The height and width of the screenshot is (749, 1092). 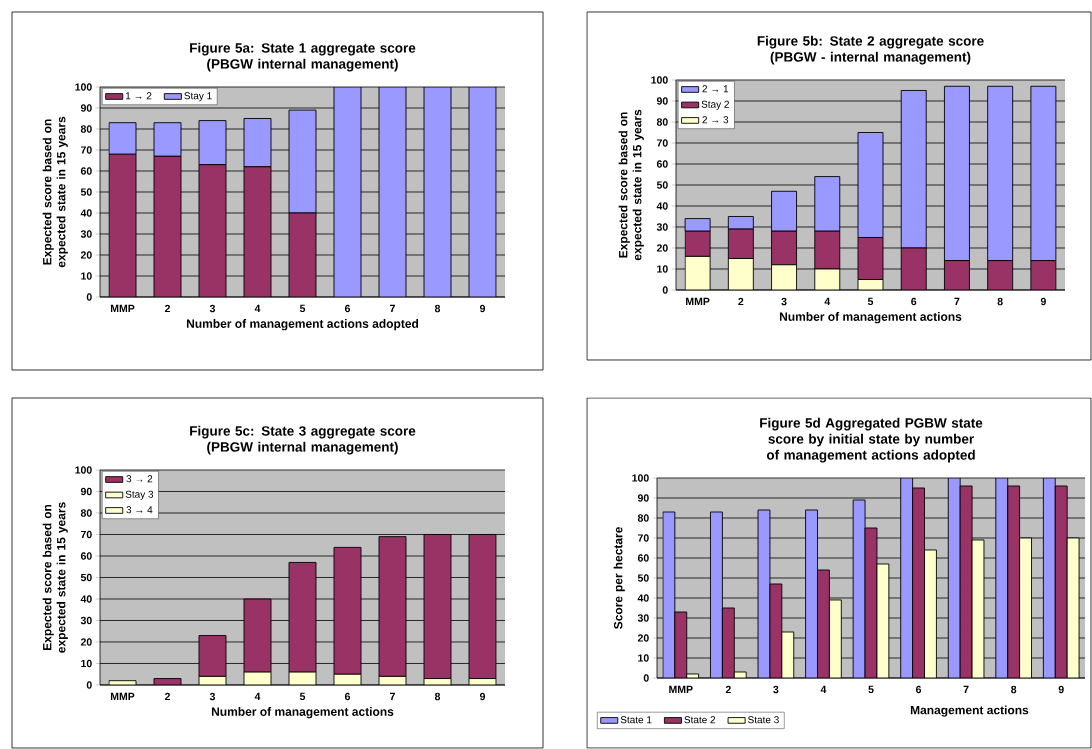 I want to click on chart-title: Figure 5d Aggregated PGBW state score by initial state by number of management actions adopted, so click(x=871, y=440).